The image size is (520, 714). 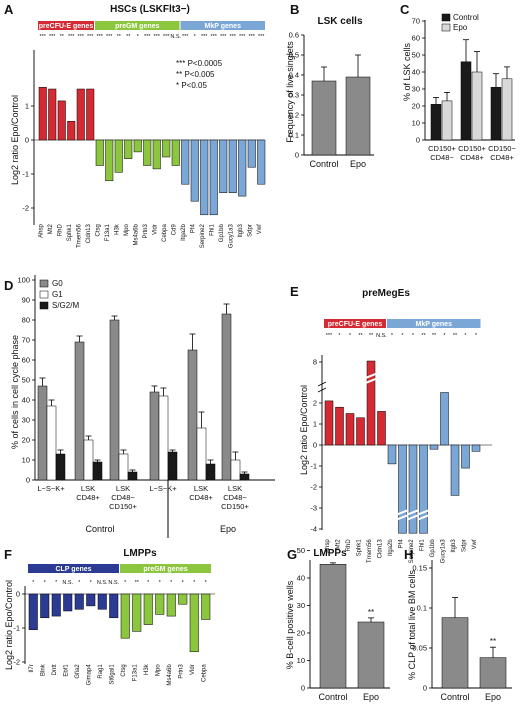 What do you see at coordinates (455, 653) in the screenshot?
I see `panel-h-bar-Control` at bounding box center [455, 653].